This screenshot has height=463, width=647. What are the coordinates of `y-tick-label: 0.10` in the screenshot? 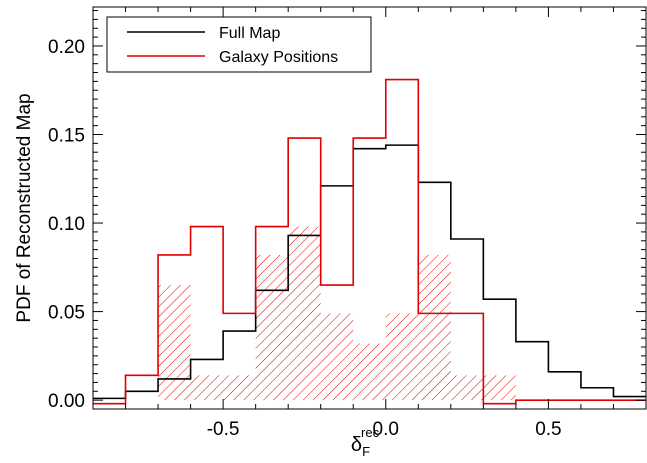 It's located at (66, 224).